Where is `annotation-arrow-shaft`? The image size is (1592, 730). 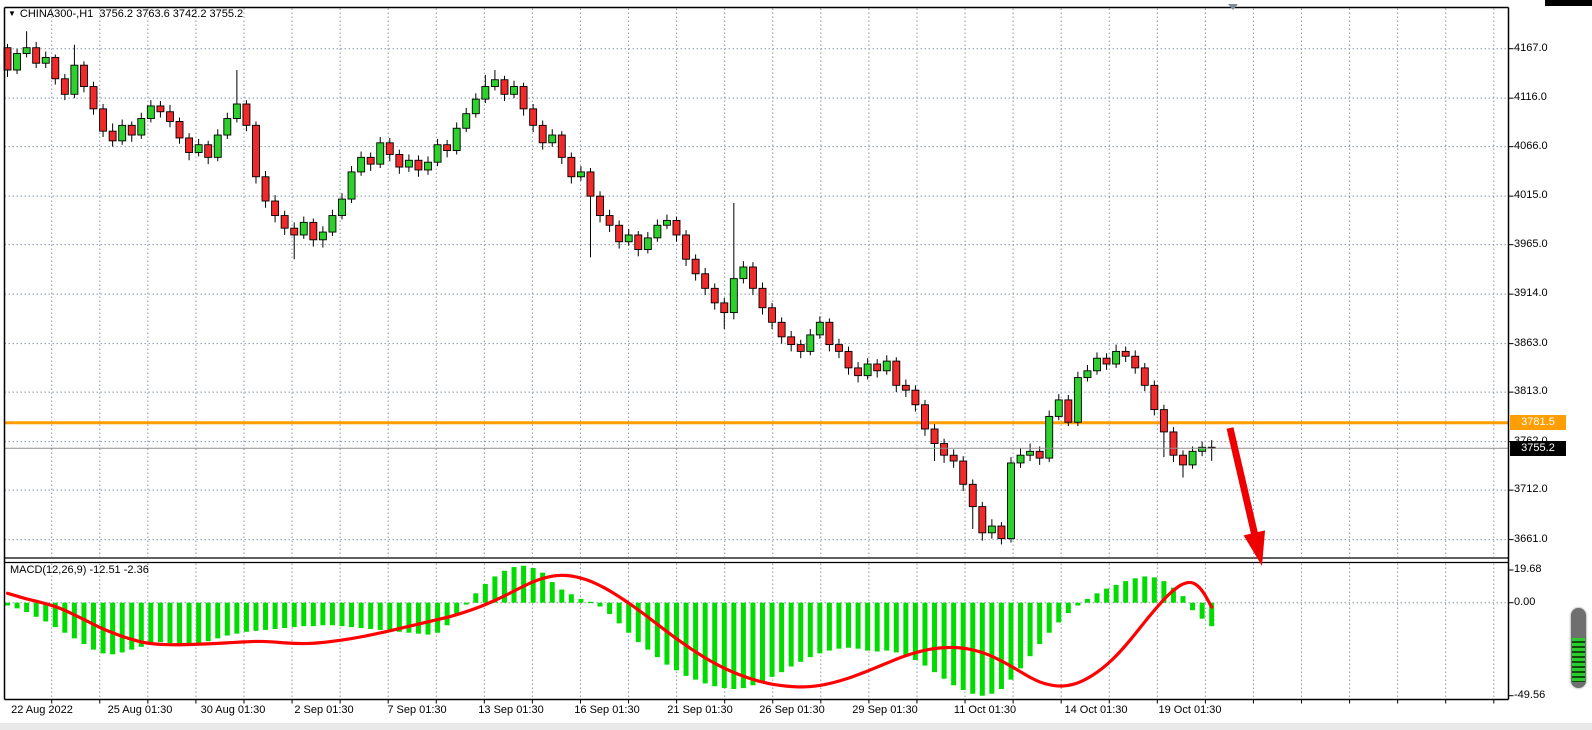
annotation-arrow-shaft is located at coordinates (1243, 483).